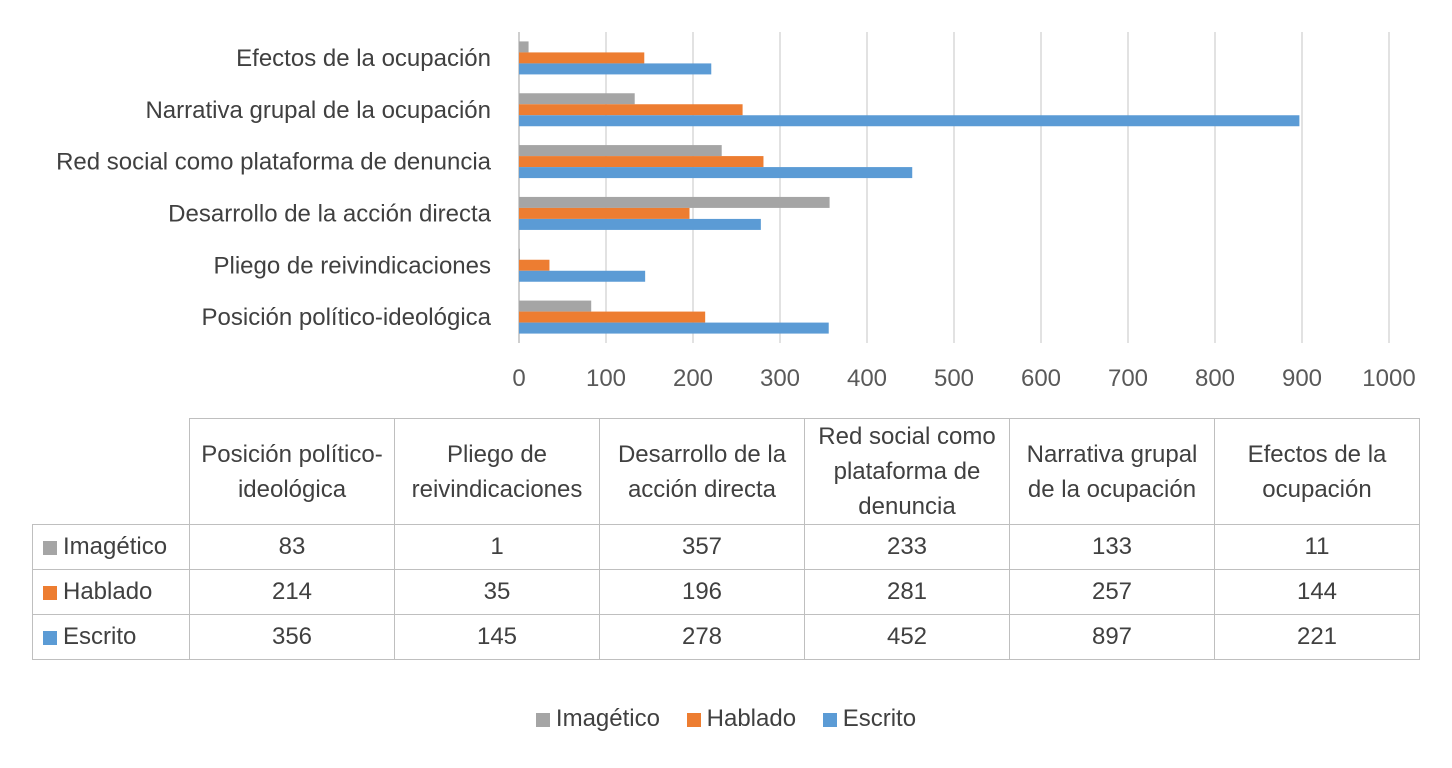 This screenshot has height=768, width=1452. I want to click on table-cell: 196, so click(702, 592).